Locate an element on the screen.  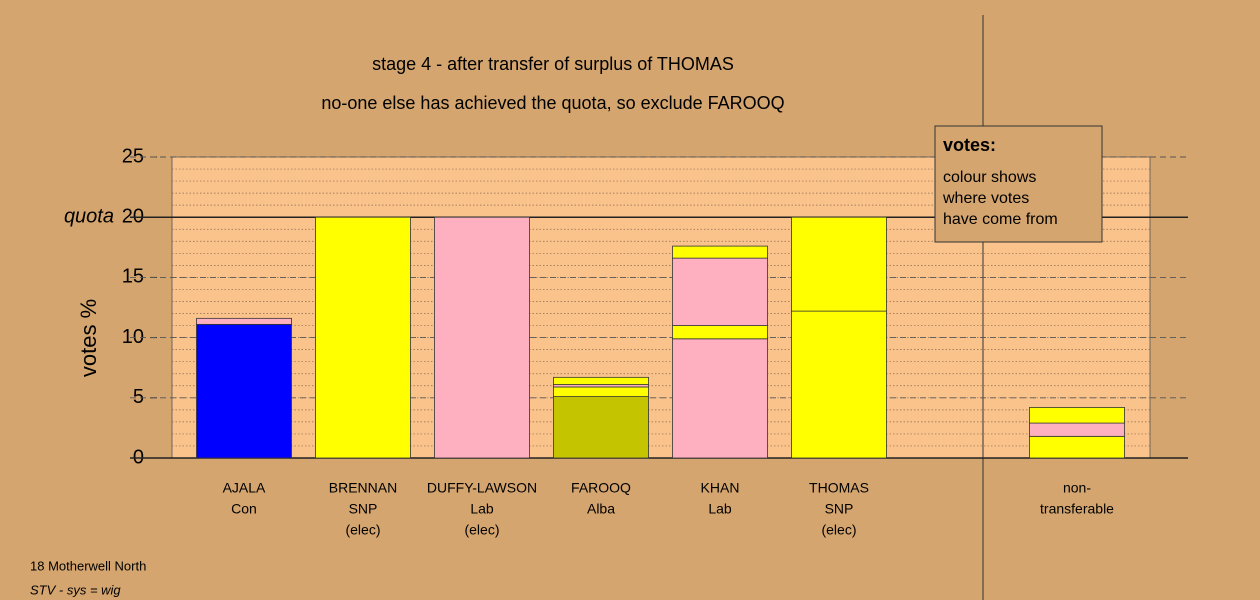
y-tick-label: 25 is located at coordinates (133, 156).